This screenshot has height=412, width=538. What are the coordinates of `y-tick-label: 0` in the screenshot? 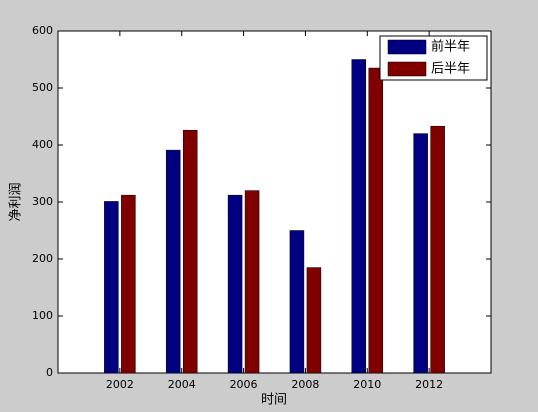 It's located at (49, 372).